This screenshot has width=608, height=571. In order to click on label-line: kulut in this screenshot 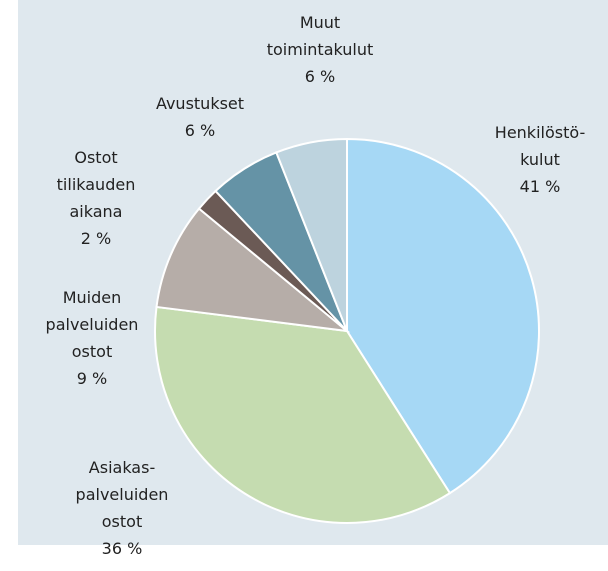, I will do `click(540, 159)`.